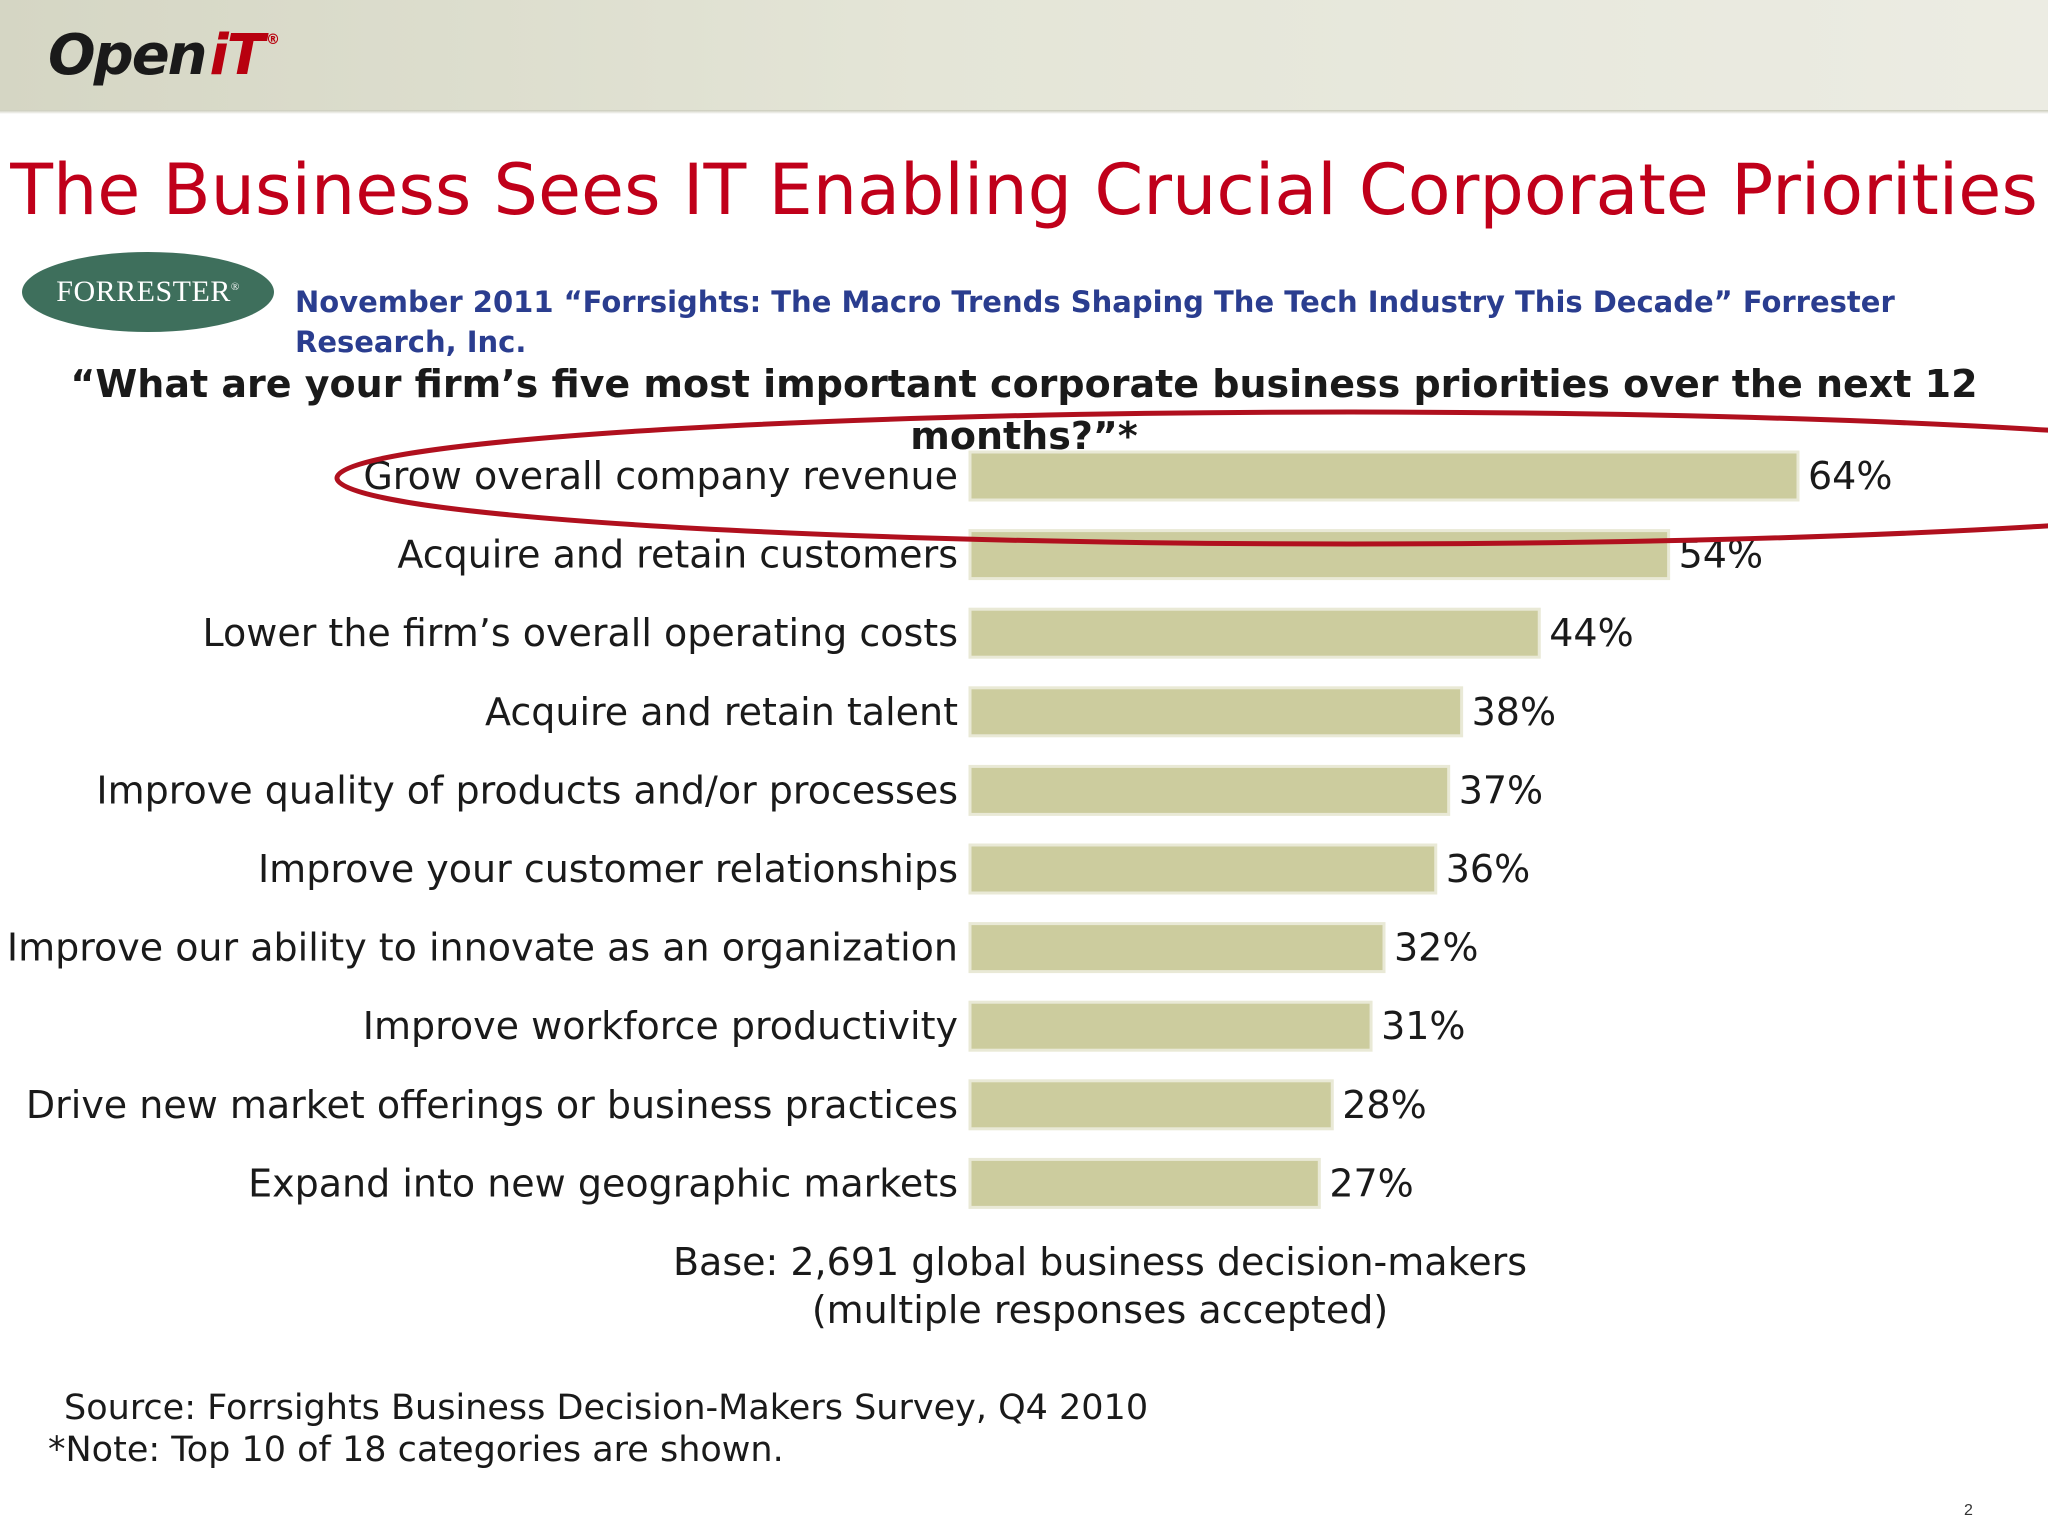  Describe the element at coordinates (1254, 633) in the screenshot. I see `bar-lower-the-firm-s-overall-operating-costs` at that location.